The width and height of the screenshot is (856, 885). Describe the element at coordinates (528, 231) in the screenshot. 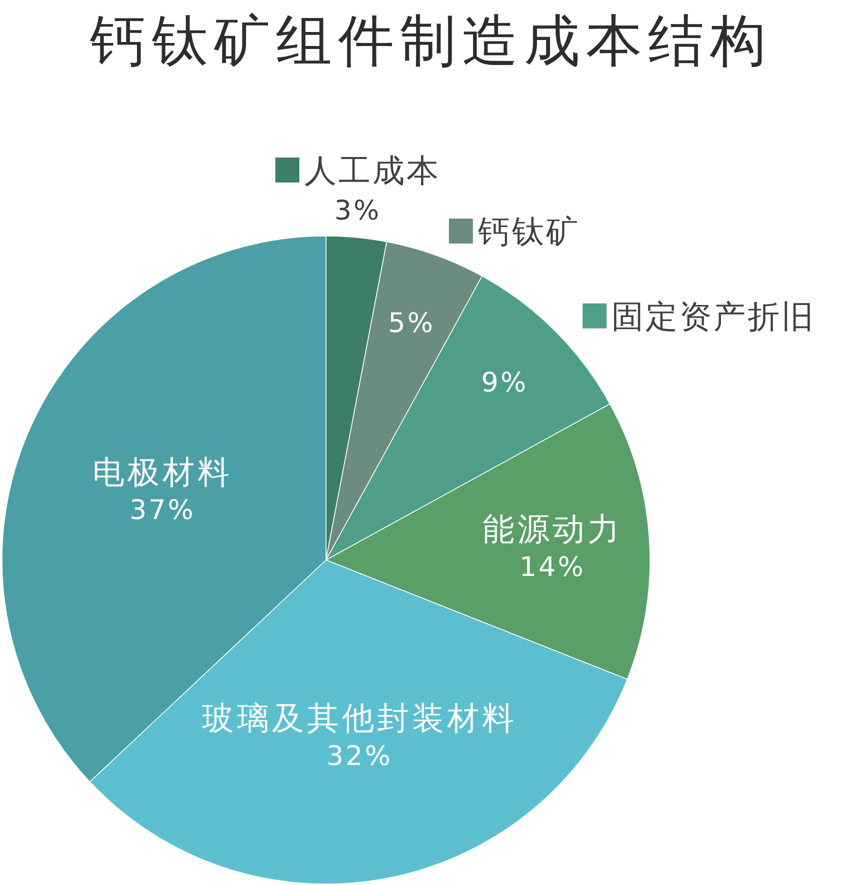

I see `legend-label: 钙钛矿` at that location.